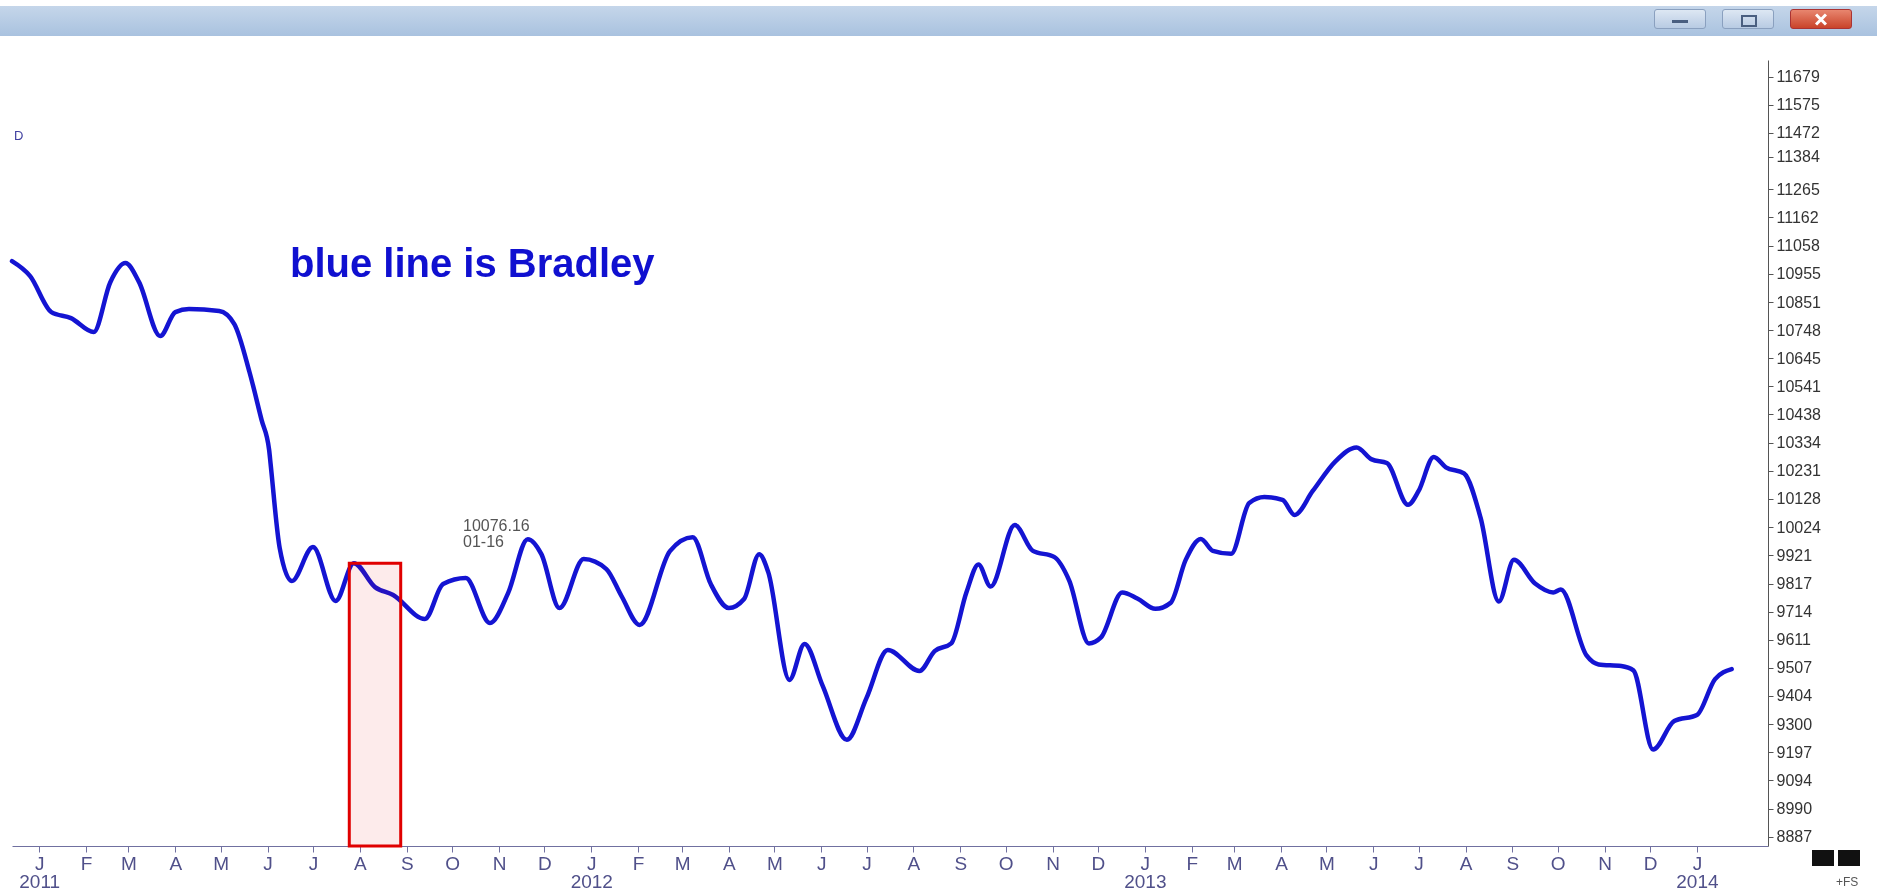 Image resolution: width=1877 pixels, height=888 pixels. What do you see at coordinates (1799, 302) in the screenshot?
I see `y-tick-label: 10851` at bounding box center [1799, 302].